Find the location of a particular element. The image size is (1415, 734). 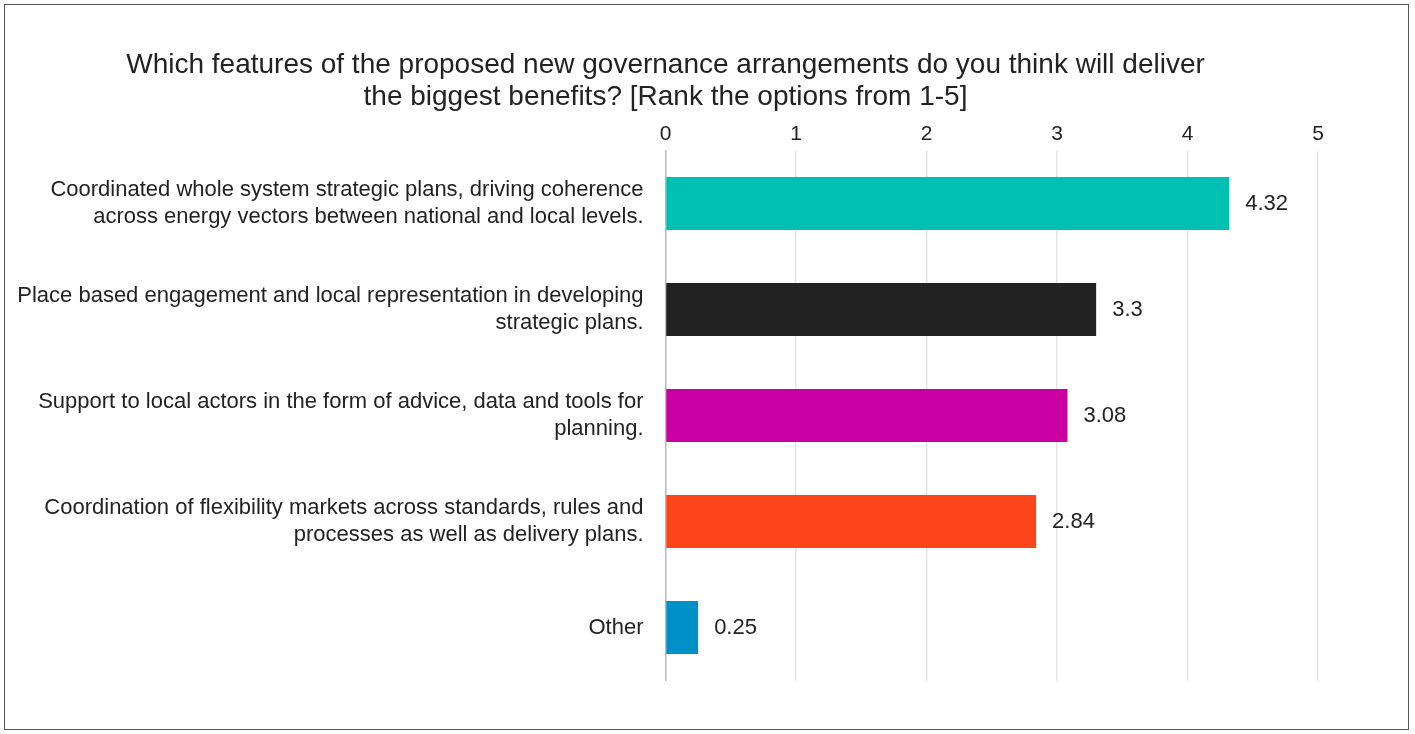

x-tick-label: 5 is located at coordinates (1318, 132).